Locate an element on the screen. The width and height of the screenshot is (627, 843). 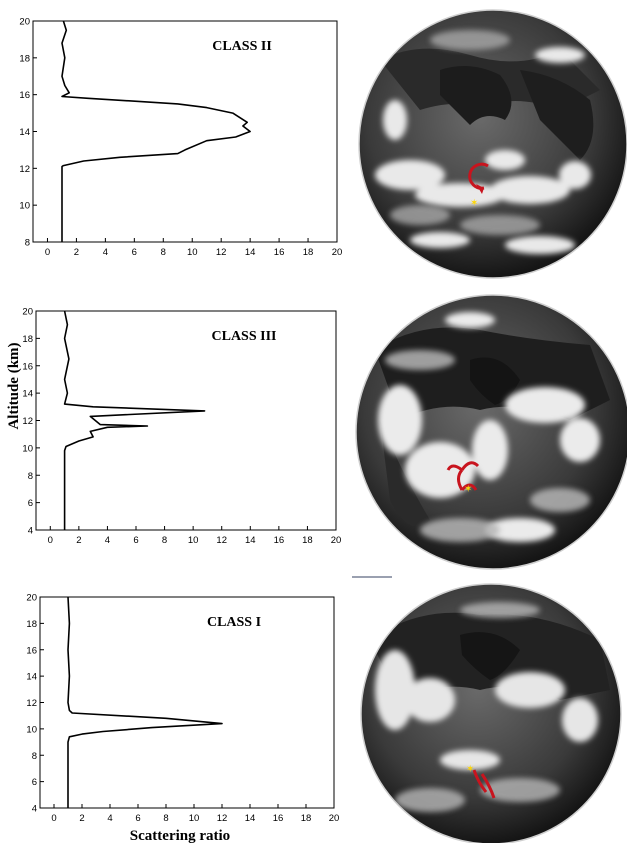
x-axis-label: Scattering ratio is located at coordinates (180, 835).